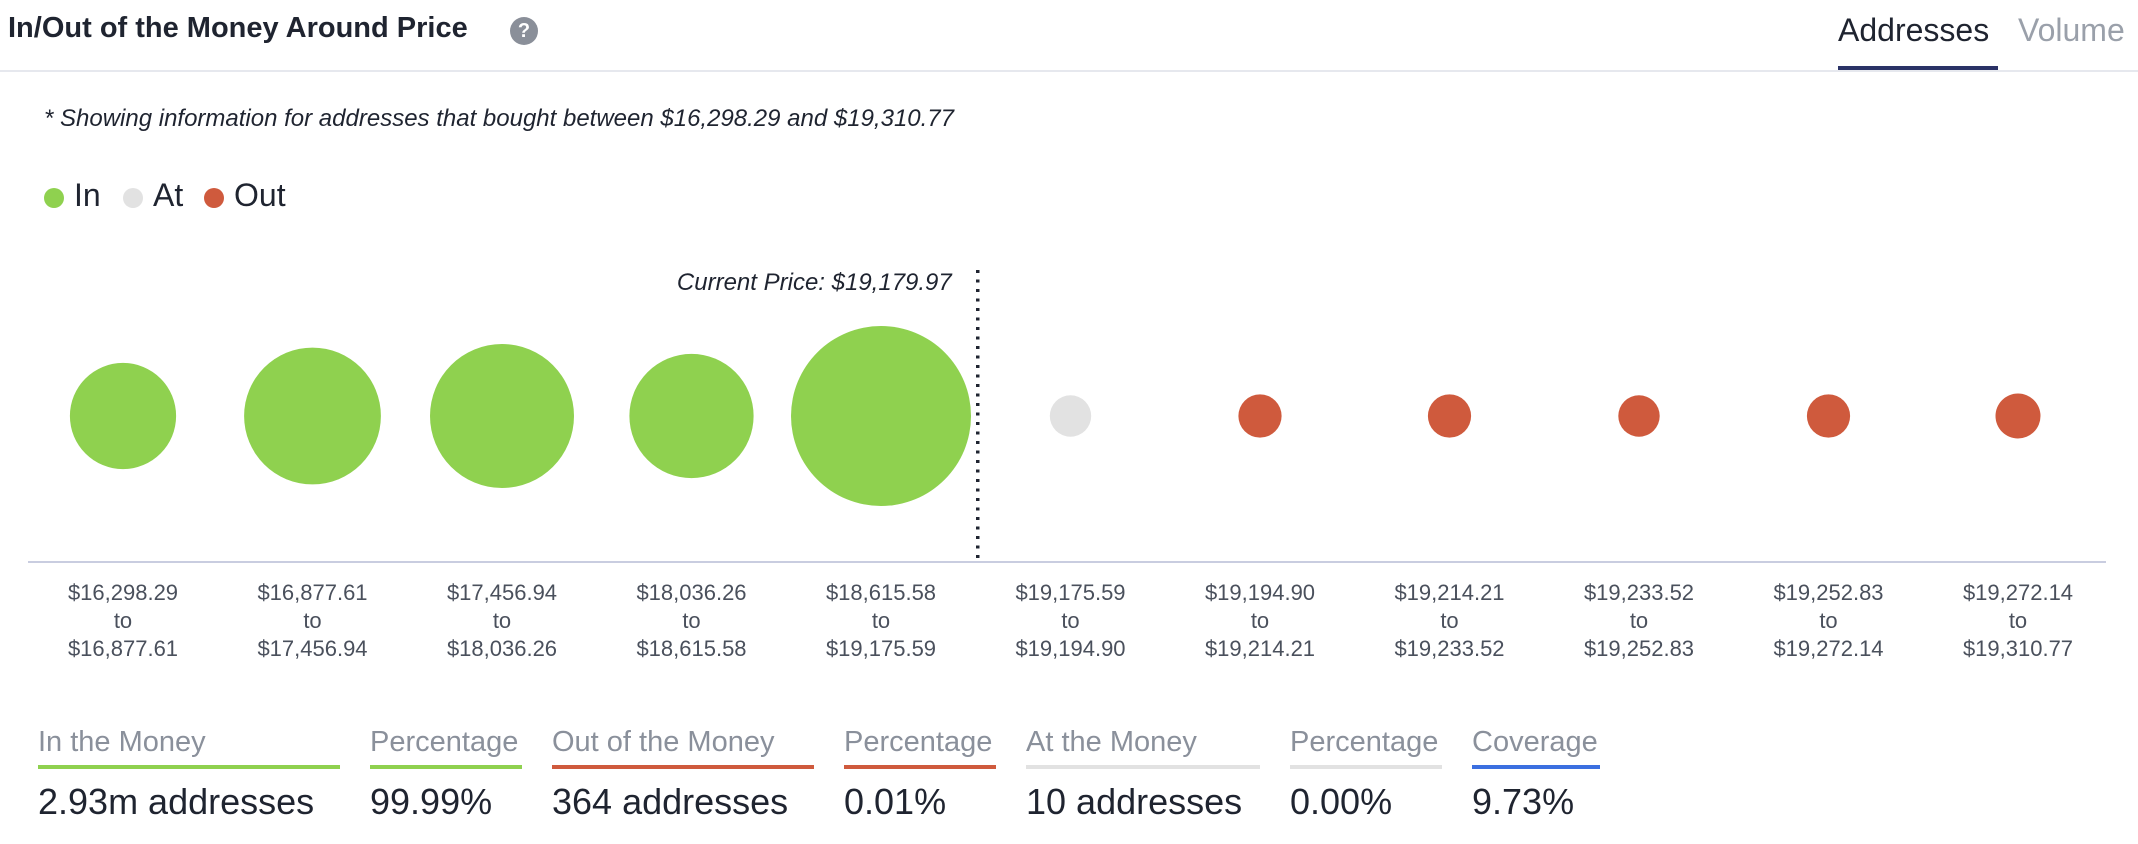 This screenshot has height=844, width=2138. I want to click on tick-label: $16,298.29, so click(123, 592).